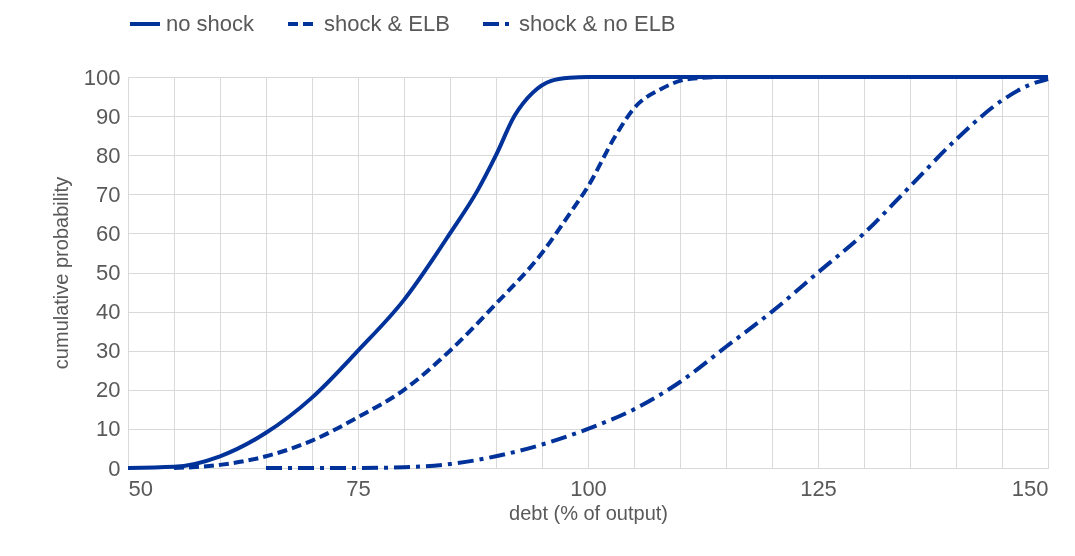 This screenshot has height=556, width=1075. What do you see at coordinates (108, 429) in the screenshot?
I see `y-tick-label: 10` at bounding box center [108, 429].